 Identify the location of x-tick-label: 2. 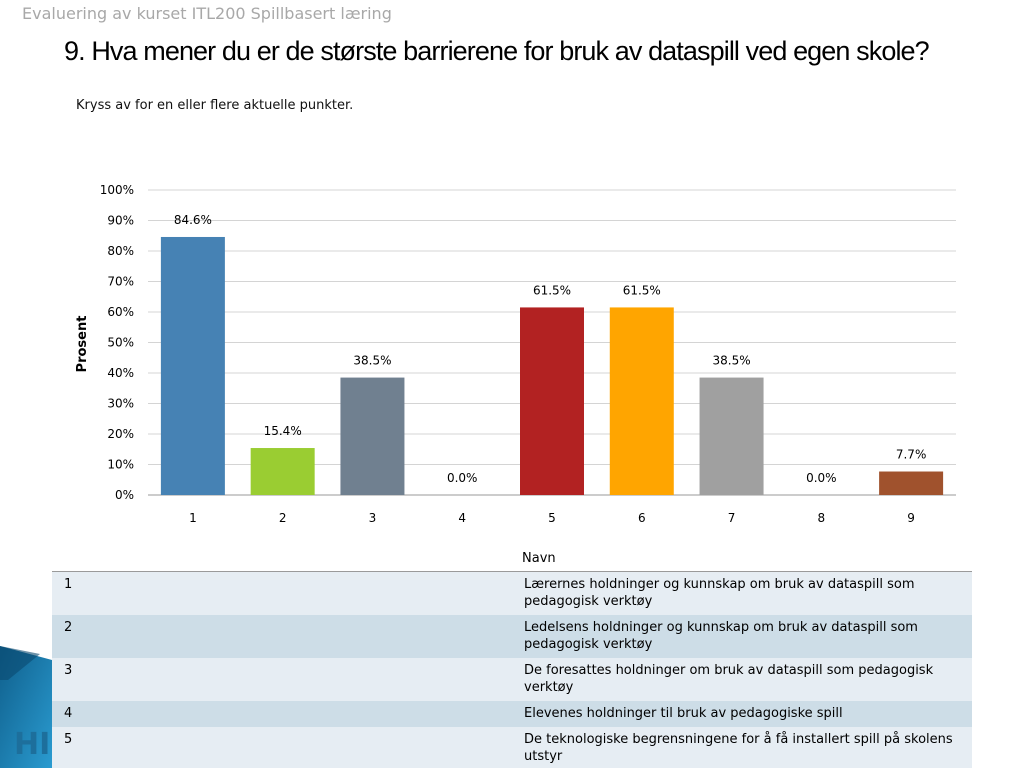
(283, 518).